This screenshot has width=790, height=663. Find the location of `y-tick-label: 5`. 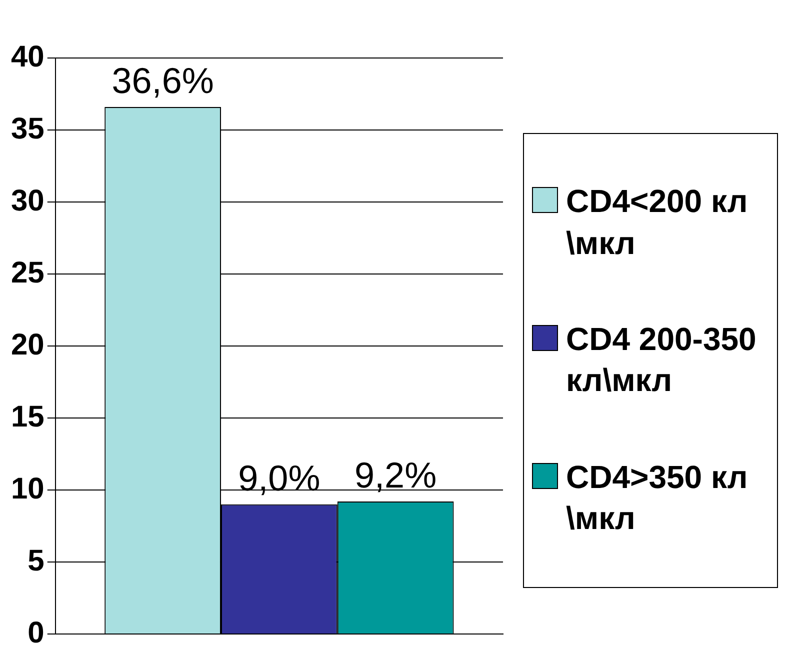

y-tick-label: 5 is located at coordinates (36, 561).